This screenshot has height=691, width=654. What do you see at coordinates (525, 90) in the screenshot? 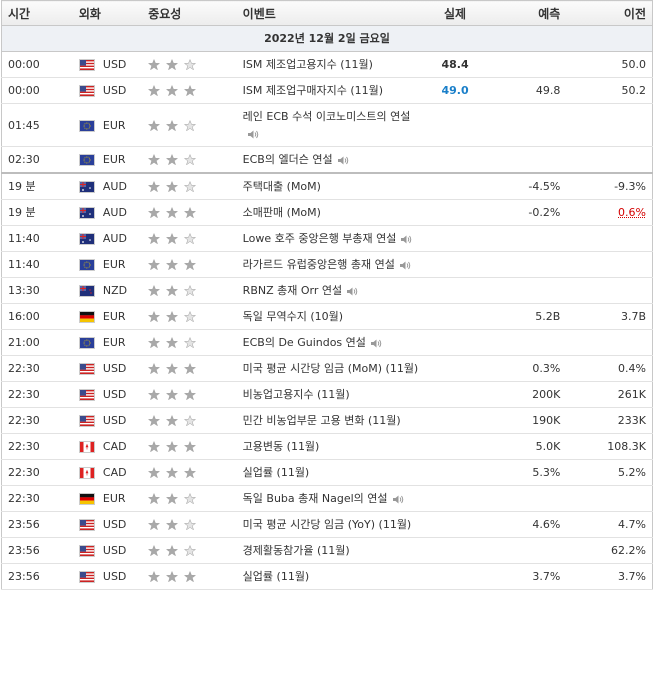
I see `forecast-cell: 49.8` at bounding box center [525, 90].